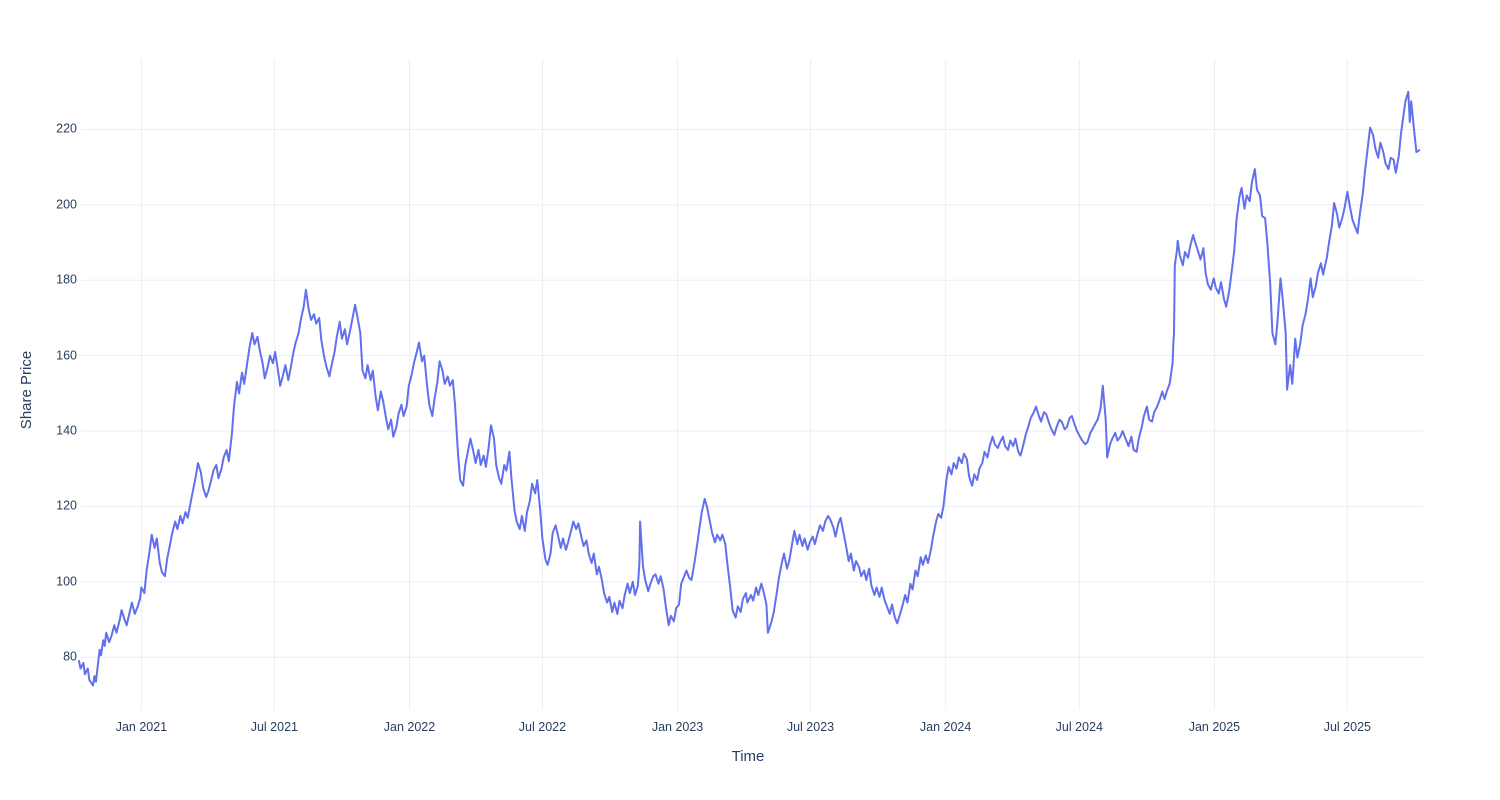  Describe the element at coordinates (542, 727) in the screenshot. I see `x-tick-label: Jul 2022` at that location.